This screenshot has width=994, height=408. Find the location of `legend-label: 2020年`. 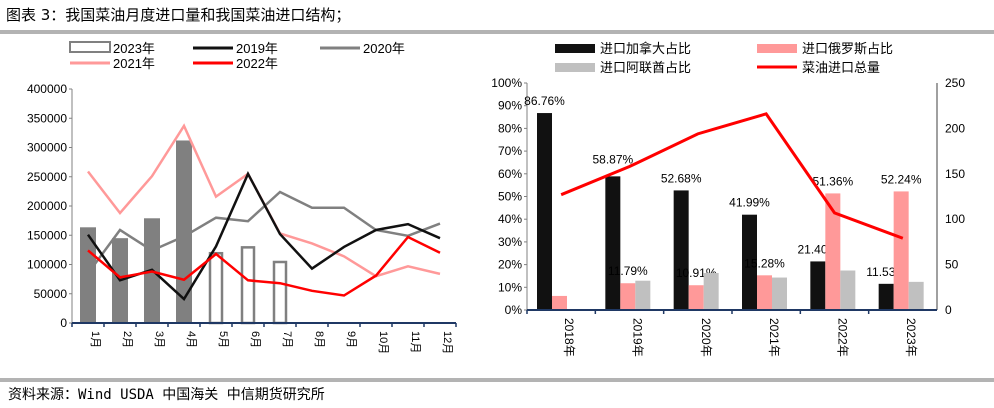

legend-label: 2020年 is located at coordinates (384, 48).